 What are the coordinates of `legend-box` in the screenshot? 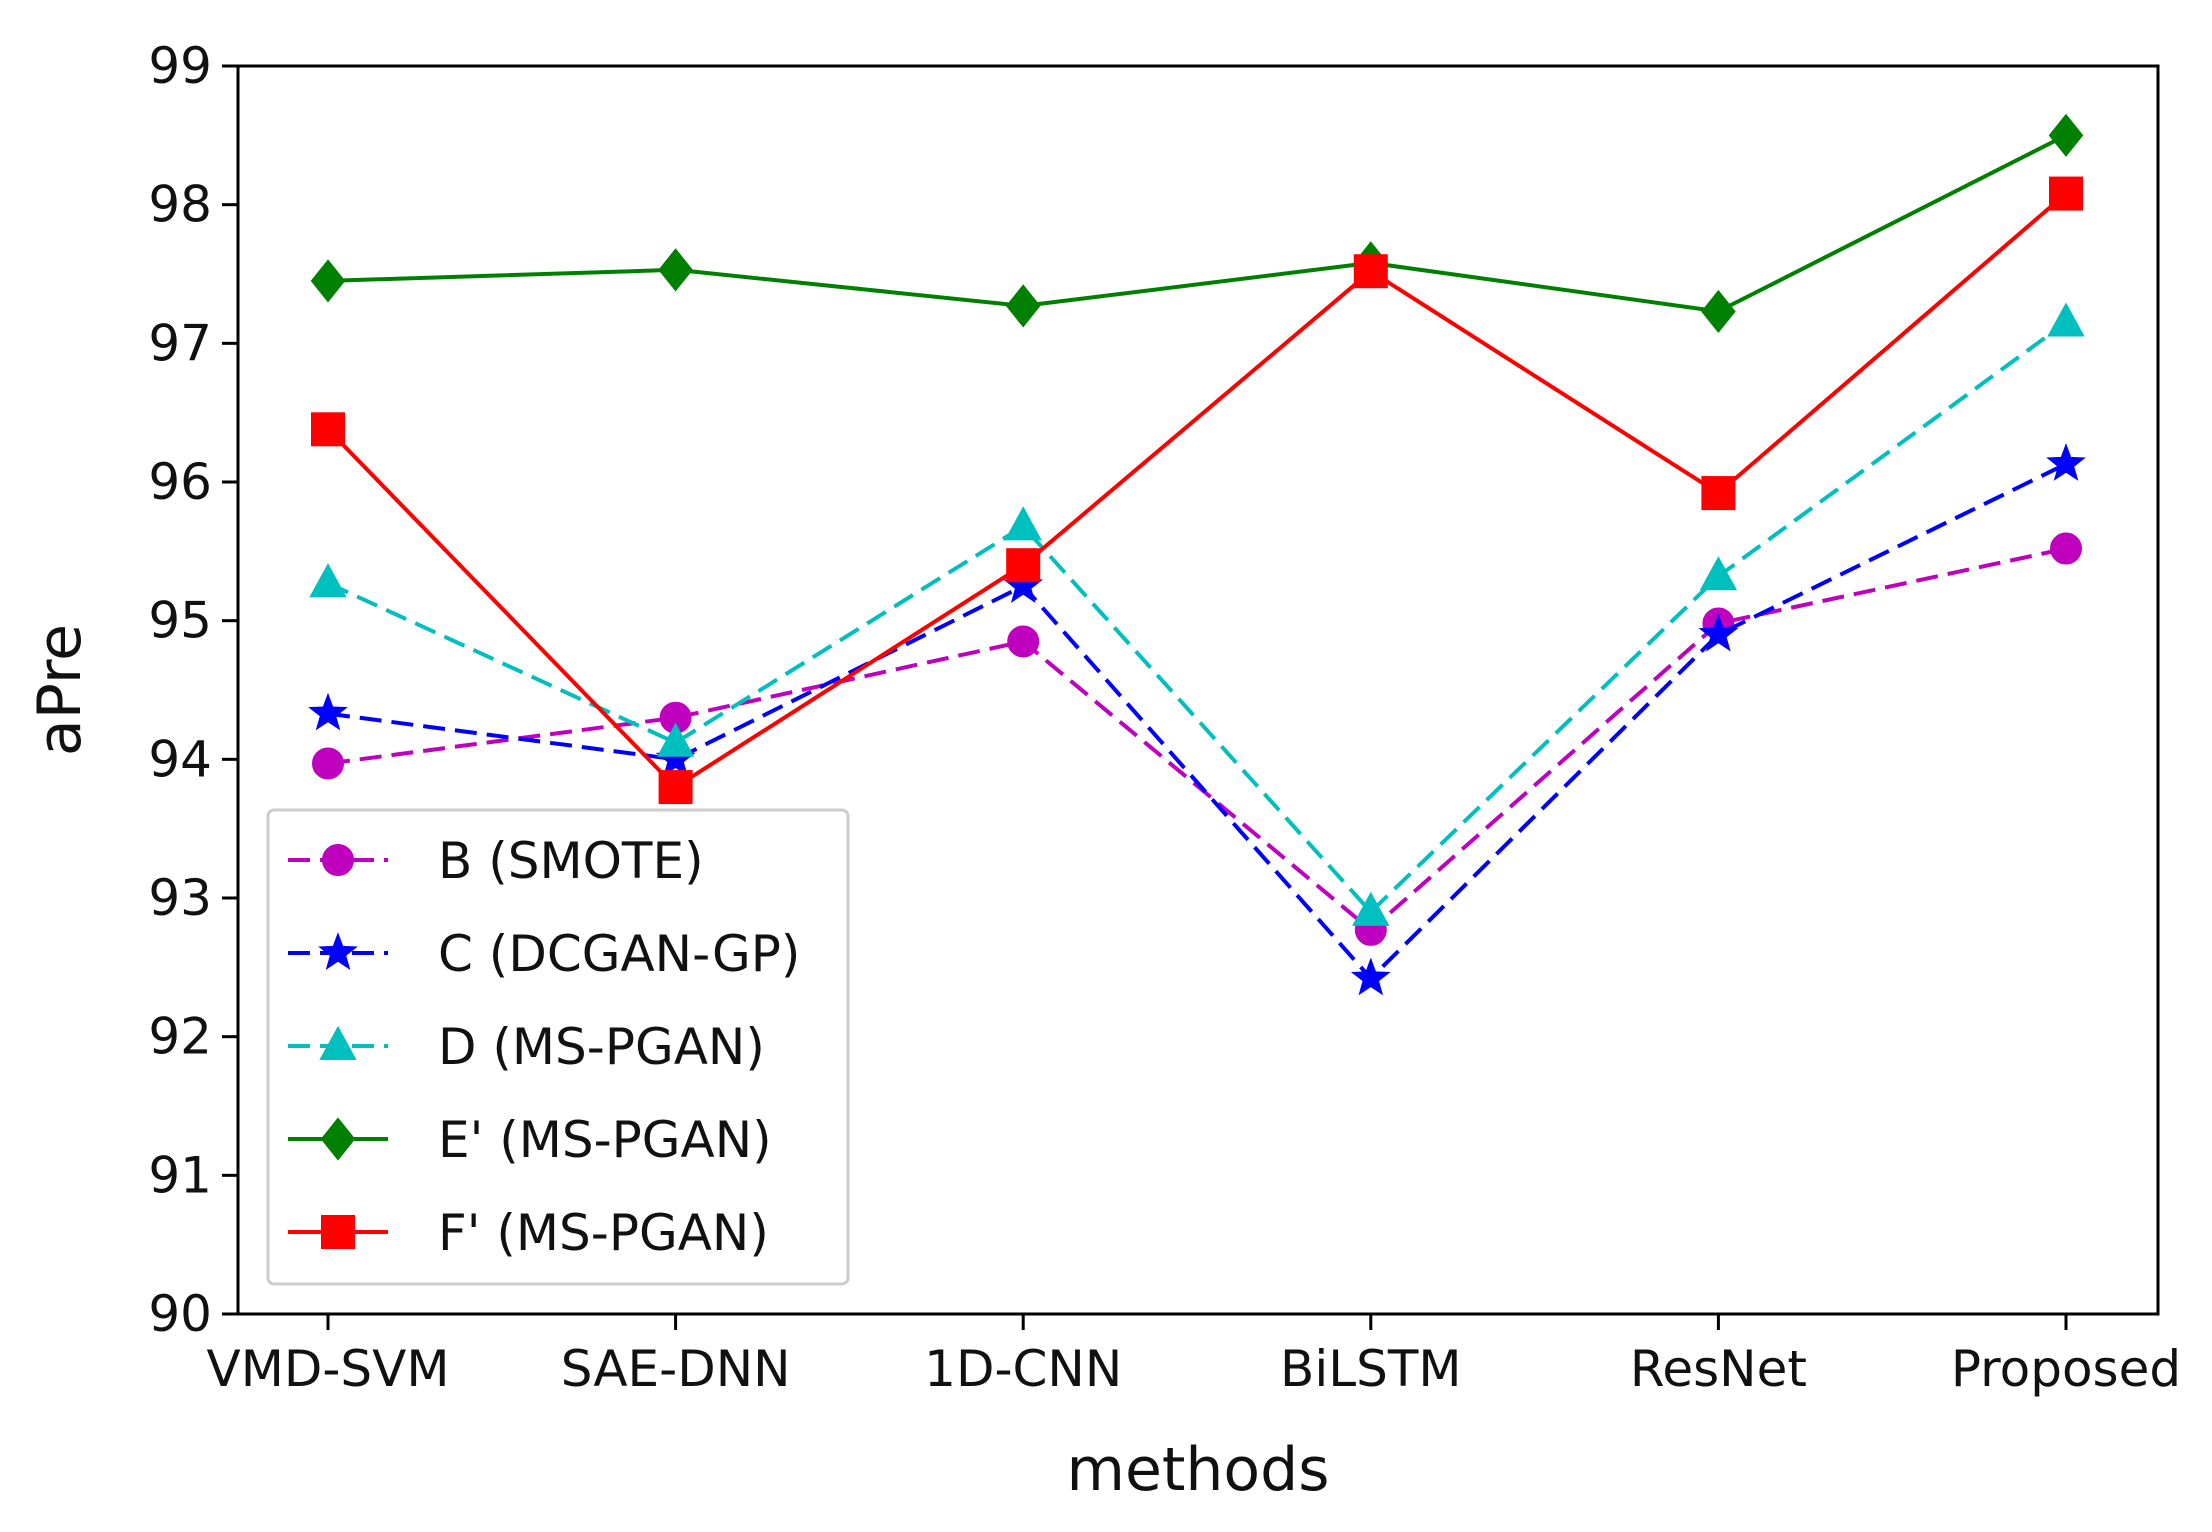 It's located at (558, 1047).